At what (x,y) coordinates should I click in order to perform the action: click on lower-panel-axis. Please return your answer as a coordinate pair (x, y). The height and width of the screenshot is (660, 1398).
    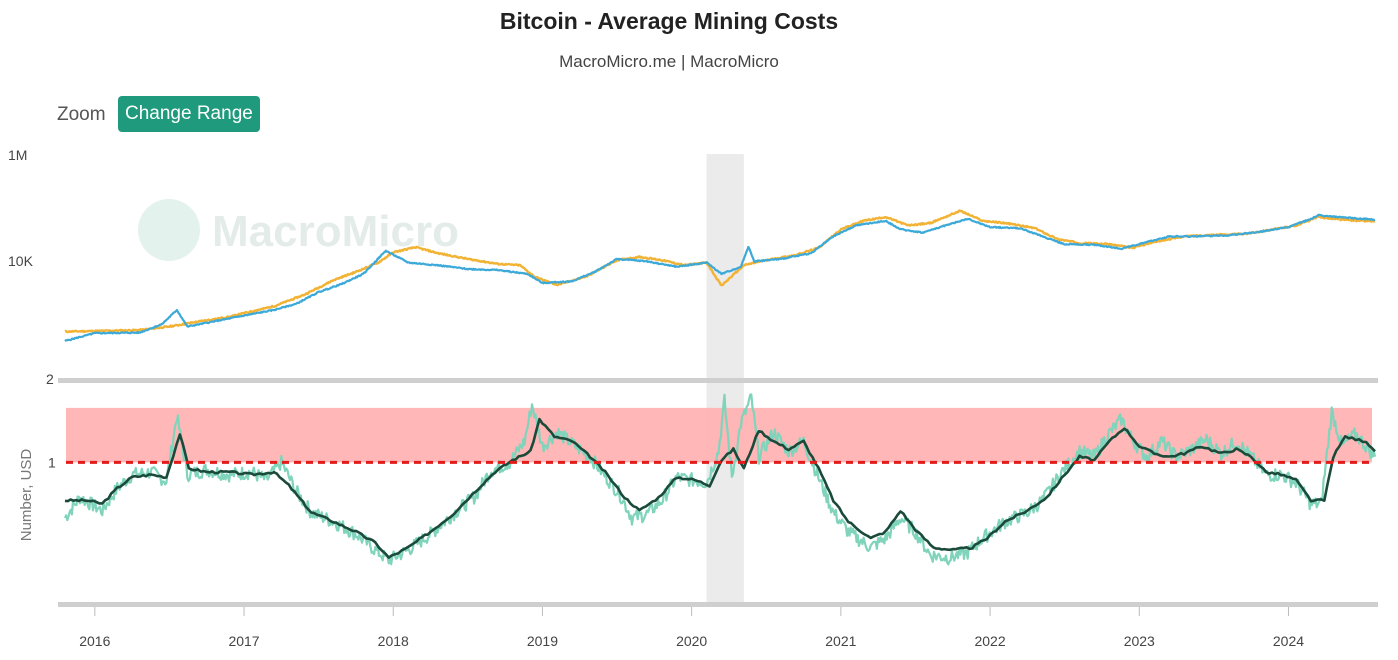
    Looking at the image, I should click on (718, 604).